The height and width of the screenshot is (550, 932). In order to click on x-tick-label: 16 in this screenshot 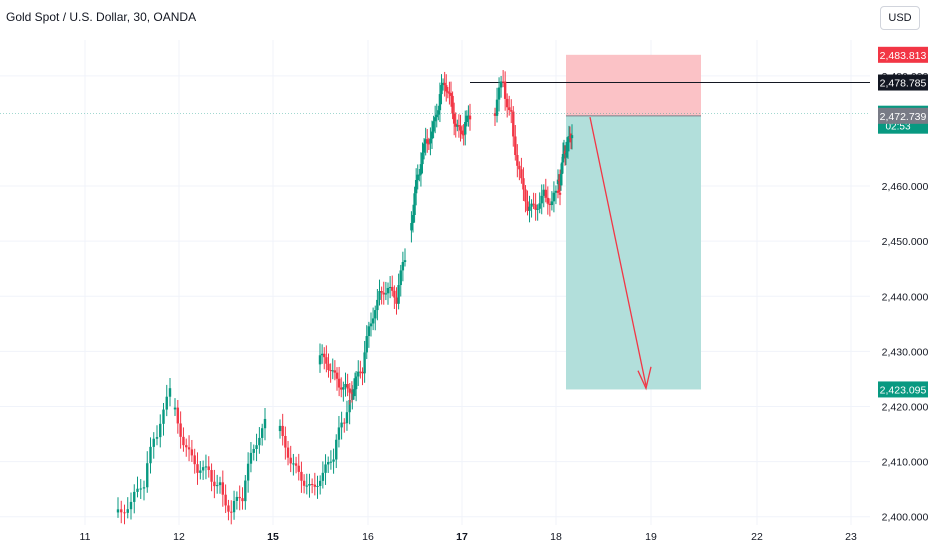, I will do `click(368, 537)`.